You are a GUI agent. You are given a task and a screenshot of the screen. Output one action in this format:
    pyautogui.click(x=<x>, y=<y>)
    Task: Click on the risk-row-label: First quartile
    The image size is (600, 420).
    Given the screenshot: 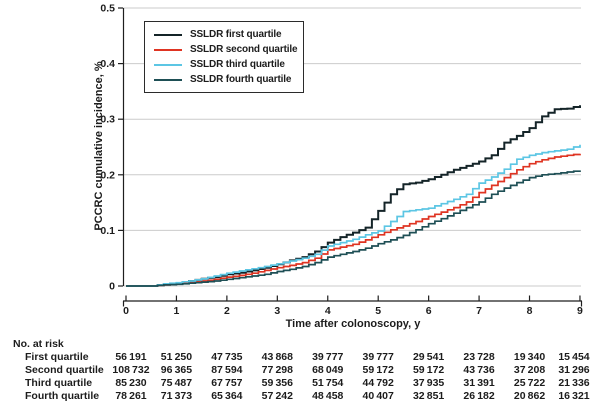 What is the action you would take?
    pyautogui.click(x=57, y=357)
    